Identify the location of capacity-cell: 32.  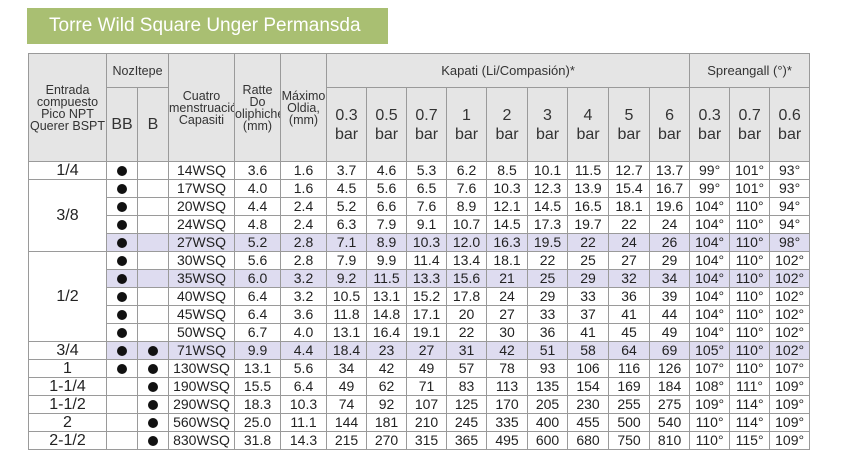
(629, 278).